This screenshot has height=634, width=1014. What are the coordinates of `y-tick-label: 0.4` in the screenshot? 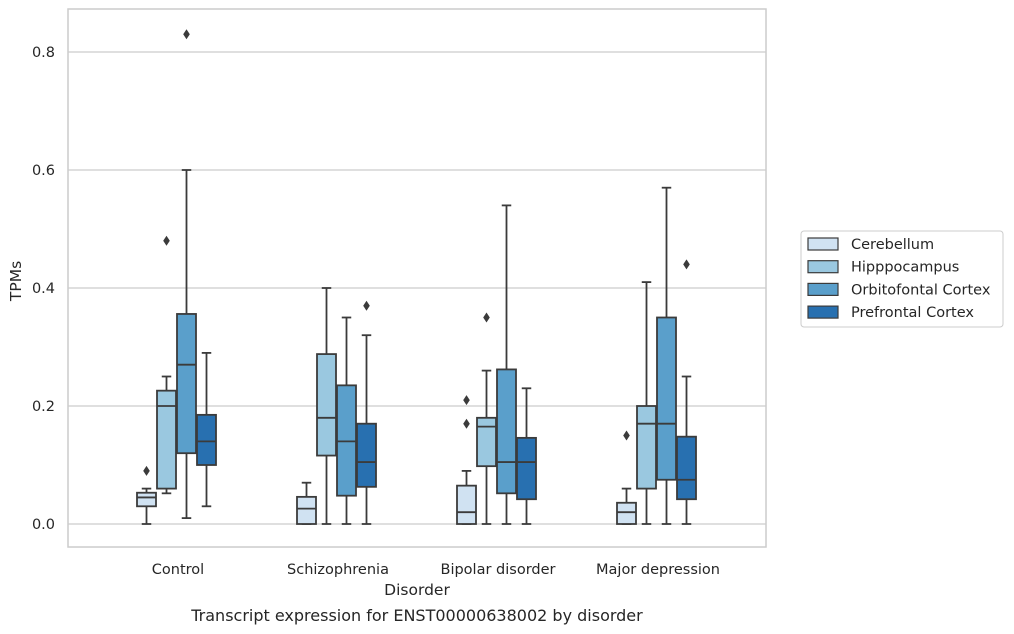 It's located at (43, 289).